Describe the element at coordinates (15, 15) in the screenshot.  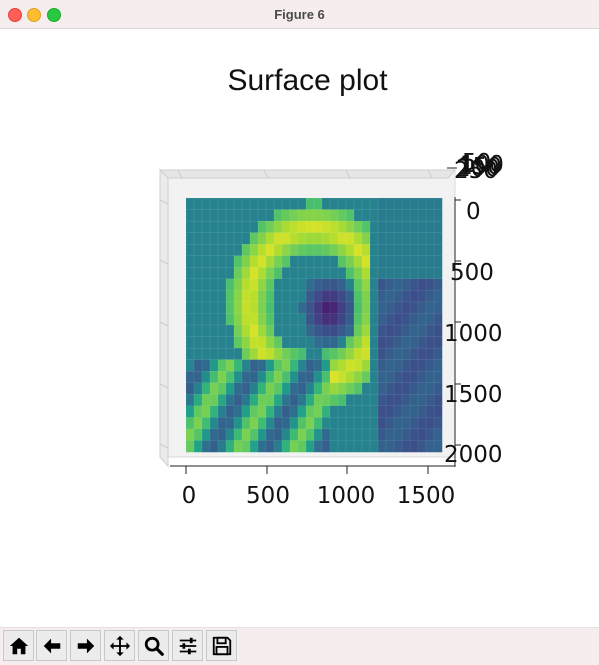
I see `close-window-button` at that location.